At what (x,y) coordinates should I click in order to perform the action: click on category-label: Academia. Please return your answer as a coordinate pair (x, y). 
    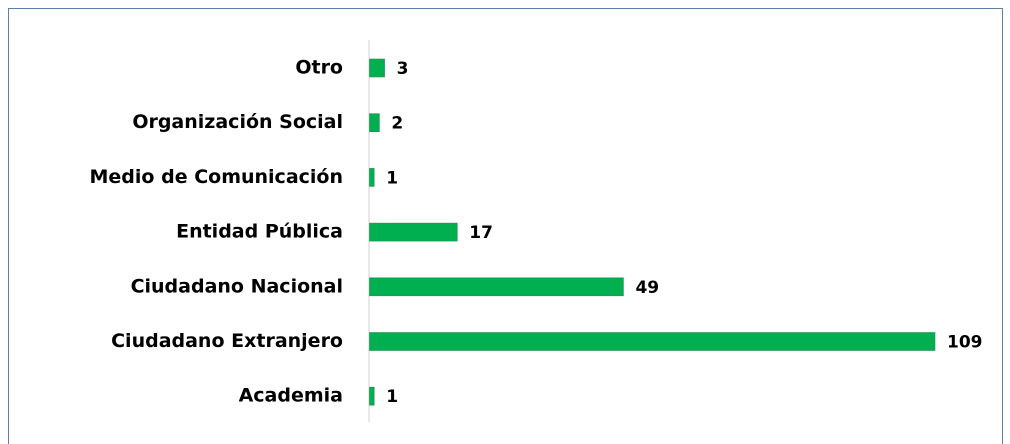
    Looking at the image, I should click on (291, 396).